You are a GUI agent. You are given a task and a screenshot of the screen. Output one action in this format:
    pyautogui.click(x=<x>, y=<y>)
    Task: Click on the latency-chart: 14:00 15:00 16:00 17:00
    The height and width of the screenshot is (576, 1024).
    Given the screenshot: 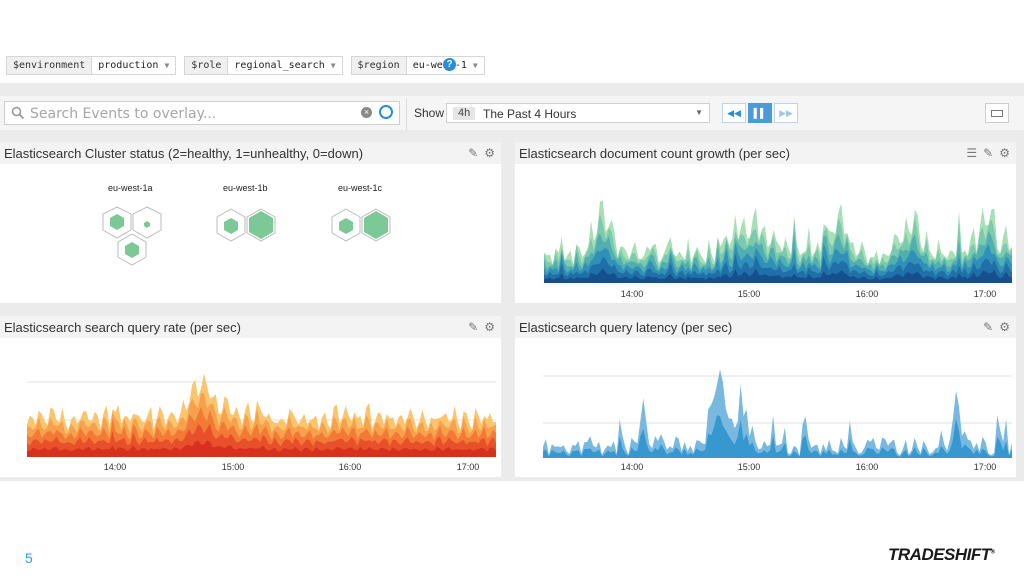 What is the action you would take?
    pyautogui.click(x=777, y=420)
    